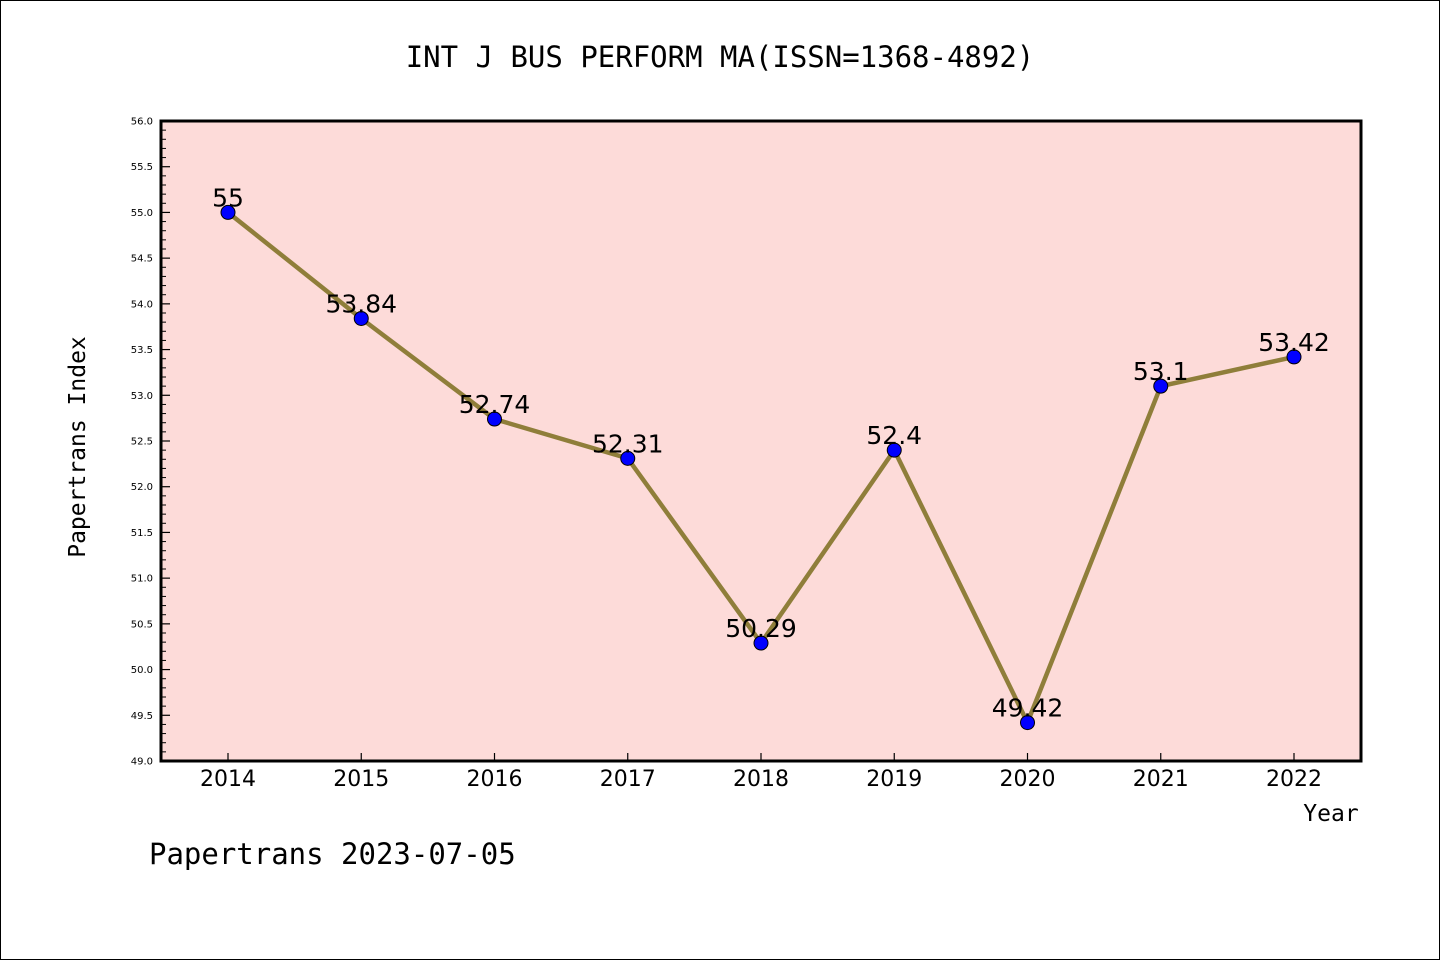 This screenshot has height=960, width=1440. What do you see at coordinates (495, 779) in the screenshot?
I see `x-tick-label: 2016` at bounding box center [495, 779].